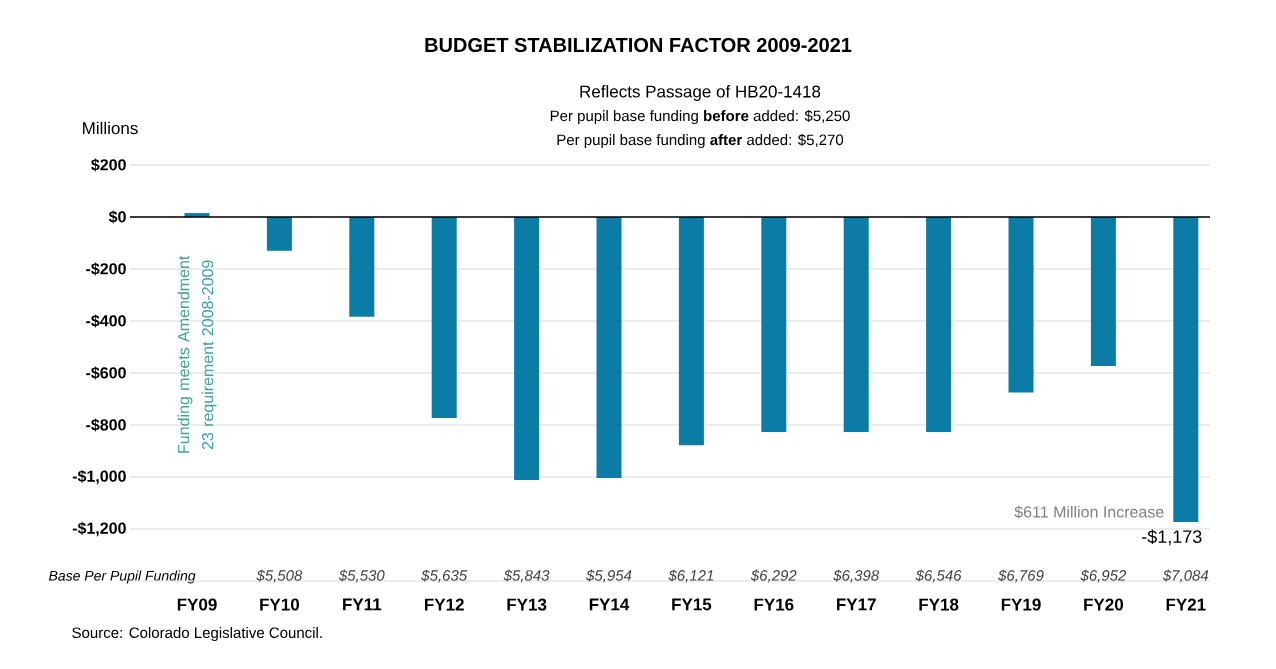 Image resolution: width=1276 pixels, height=669 pixels. What do you see at coordinates (609, 604) in the screenshot?
I see `x-tick-label: FY14` at bounding box center [609, 604].